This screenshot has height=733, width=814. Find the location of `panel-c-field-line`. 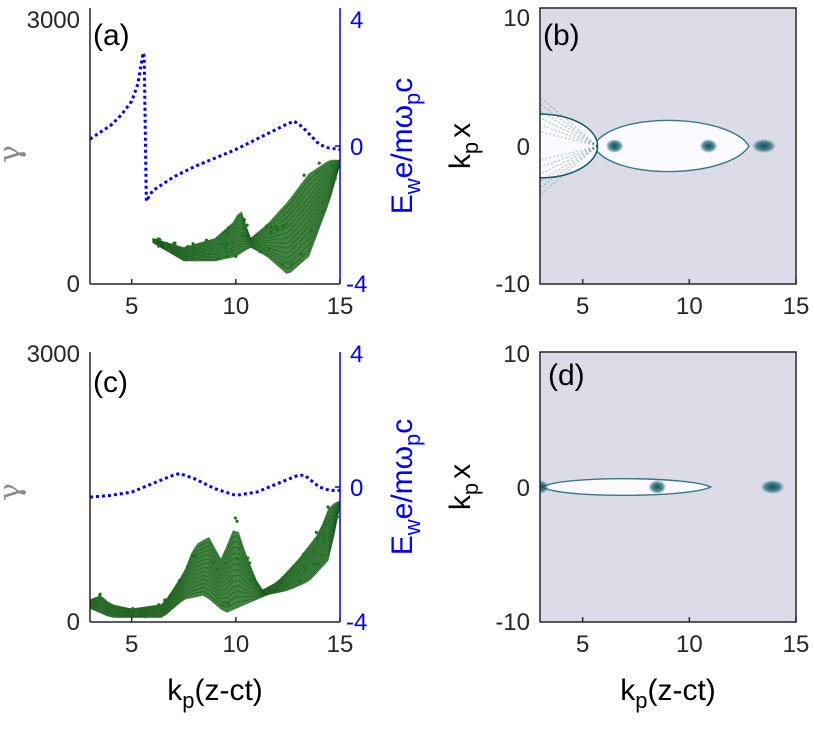

panel-c-field-line is located at coordinates (215, 485).